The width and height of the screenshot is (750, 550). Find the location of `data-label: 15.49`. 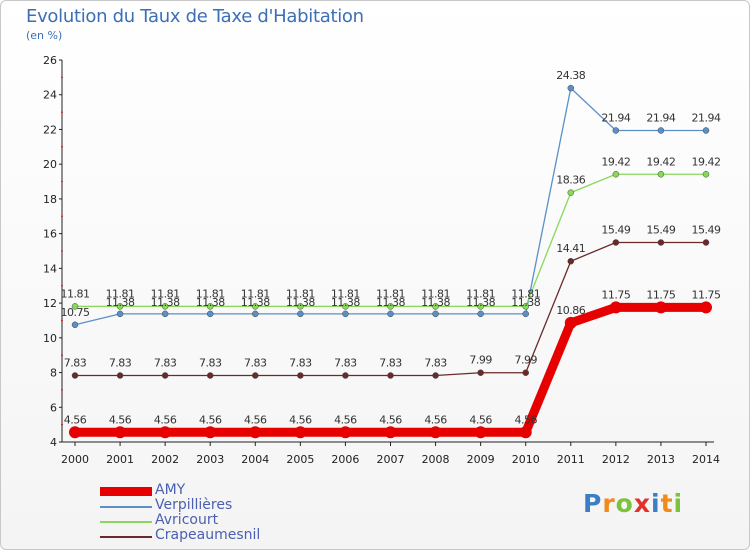

data-label: 15.49 is located at coordinates (615, 229).